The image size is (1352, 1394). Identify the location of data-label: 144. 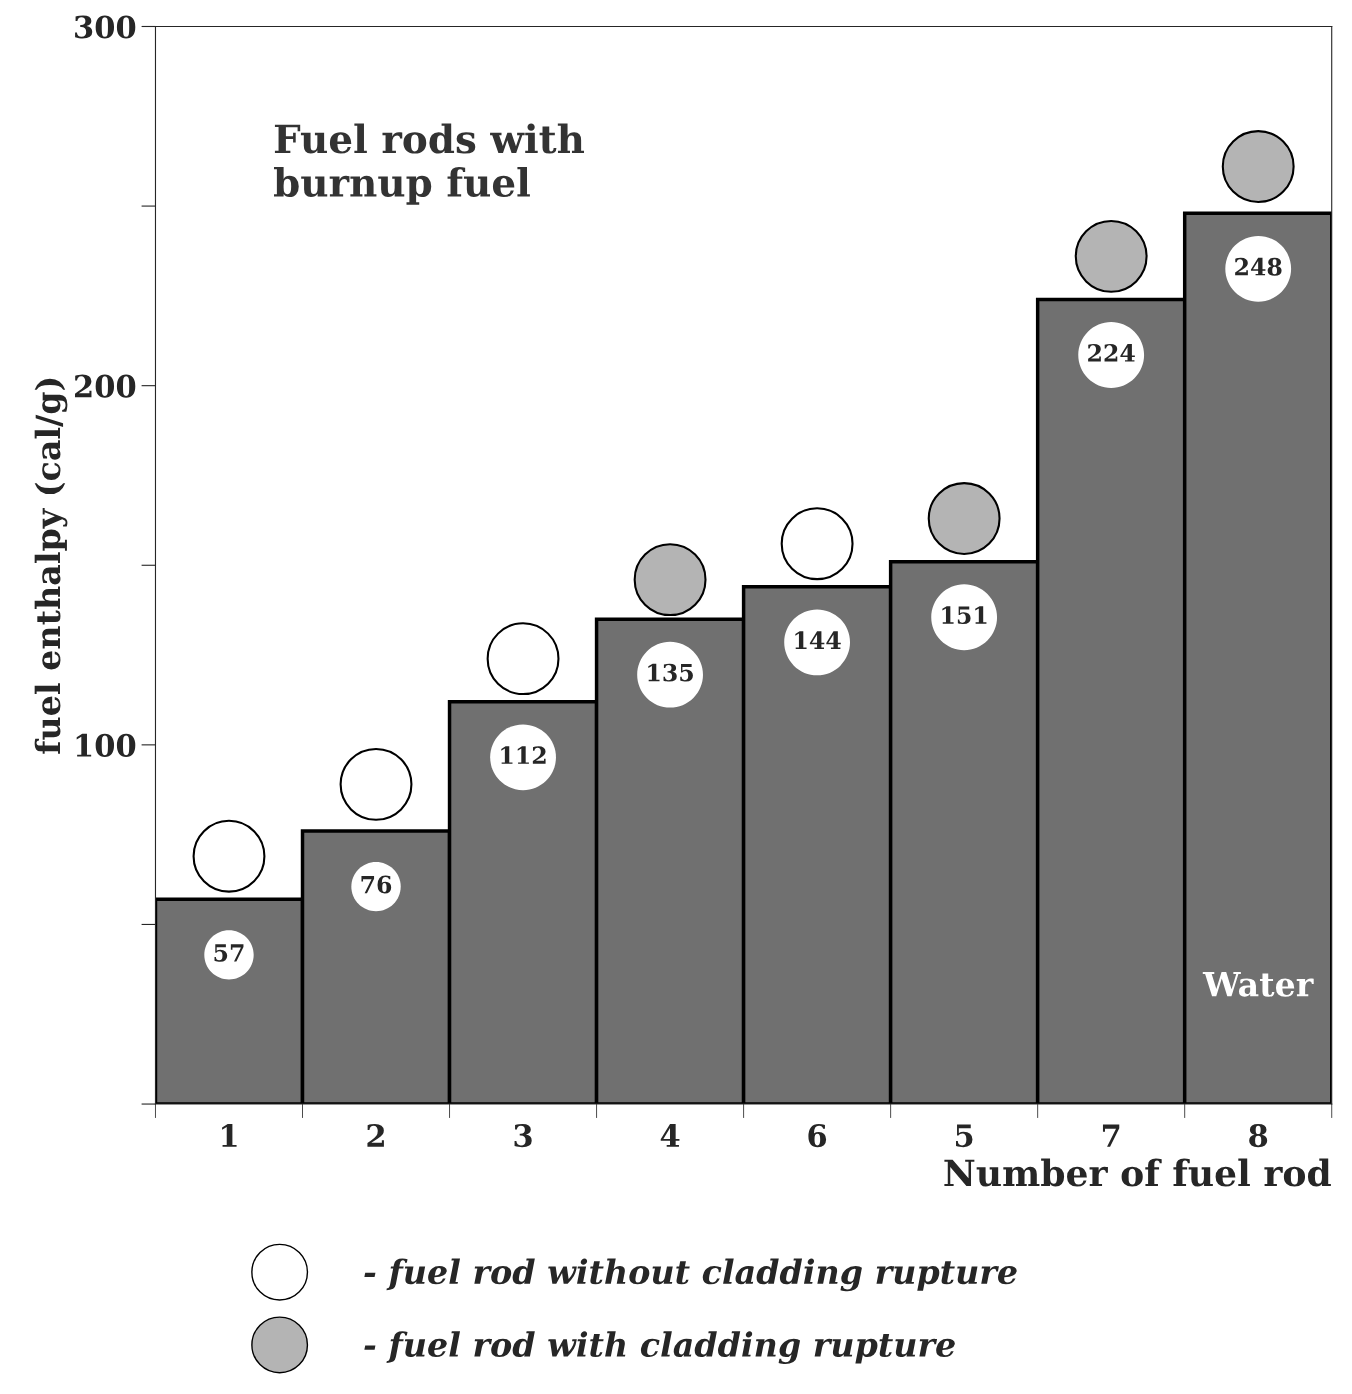
(818, 640).